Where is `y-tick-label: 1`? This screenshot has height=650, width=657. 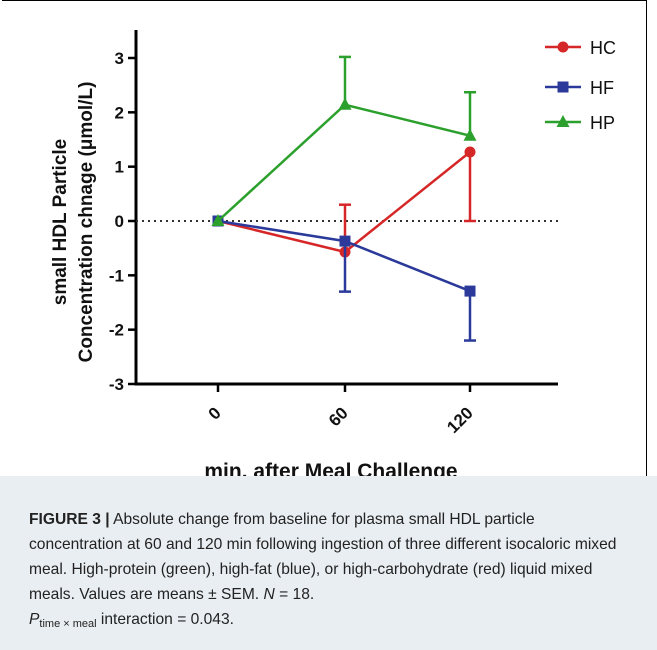
y-tick-label: 1 is located at coordinates (119, 167).